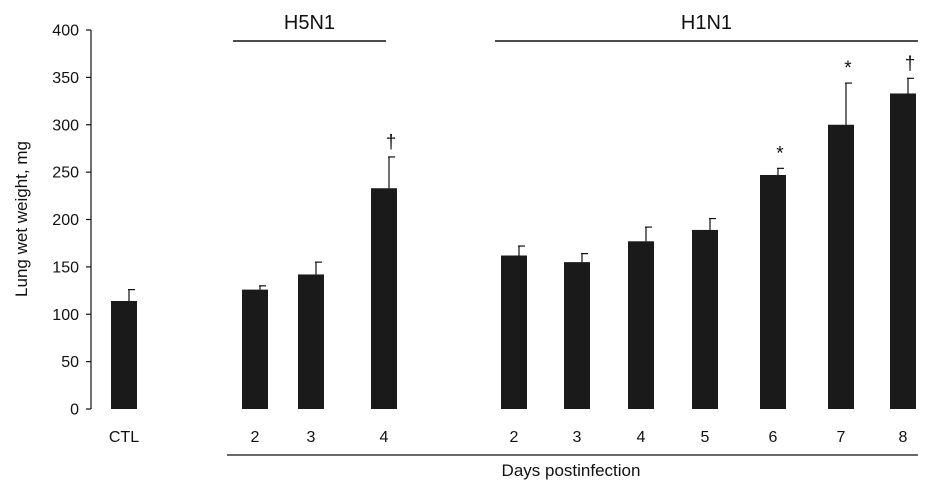 This screenshot has height=487, width=925. What do you see at coordinates (124, 437) in the screenshot?
I see `x-tick-label: CTL` at bounding box center [124, 437].